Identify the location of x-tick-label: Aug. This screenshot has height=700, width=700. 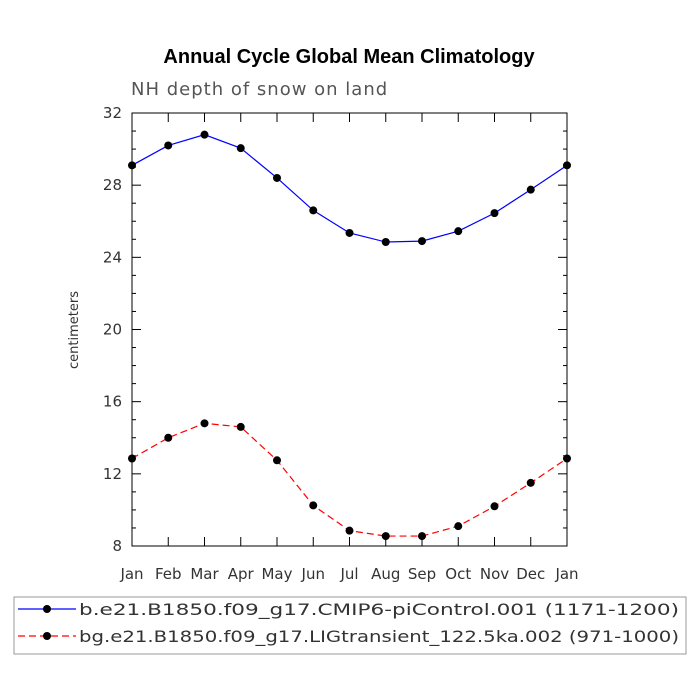
(385, 574).